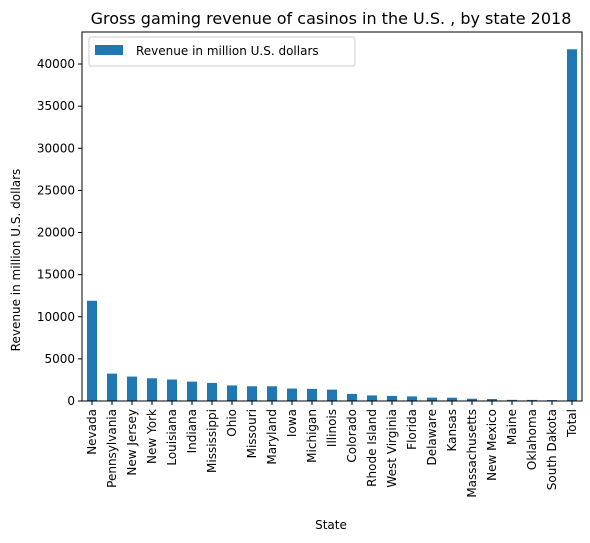 This screenshot has height=543, width=590. What do you see at coordinates (412, 429) in the screenshot?
I see `x-tick-label: Florida` at bounding box center [412, 429].